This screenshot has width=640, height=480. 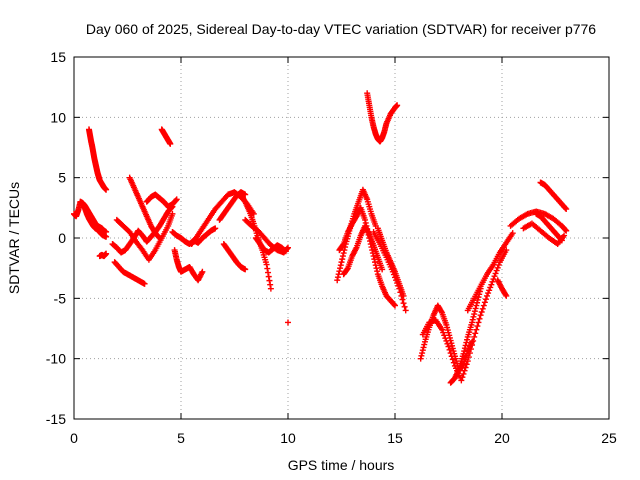 I want to click on x-tick-label: 25, so click(x=609, y=438).